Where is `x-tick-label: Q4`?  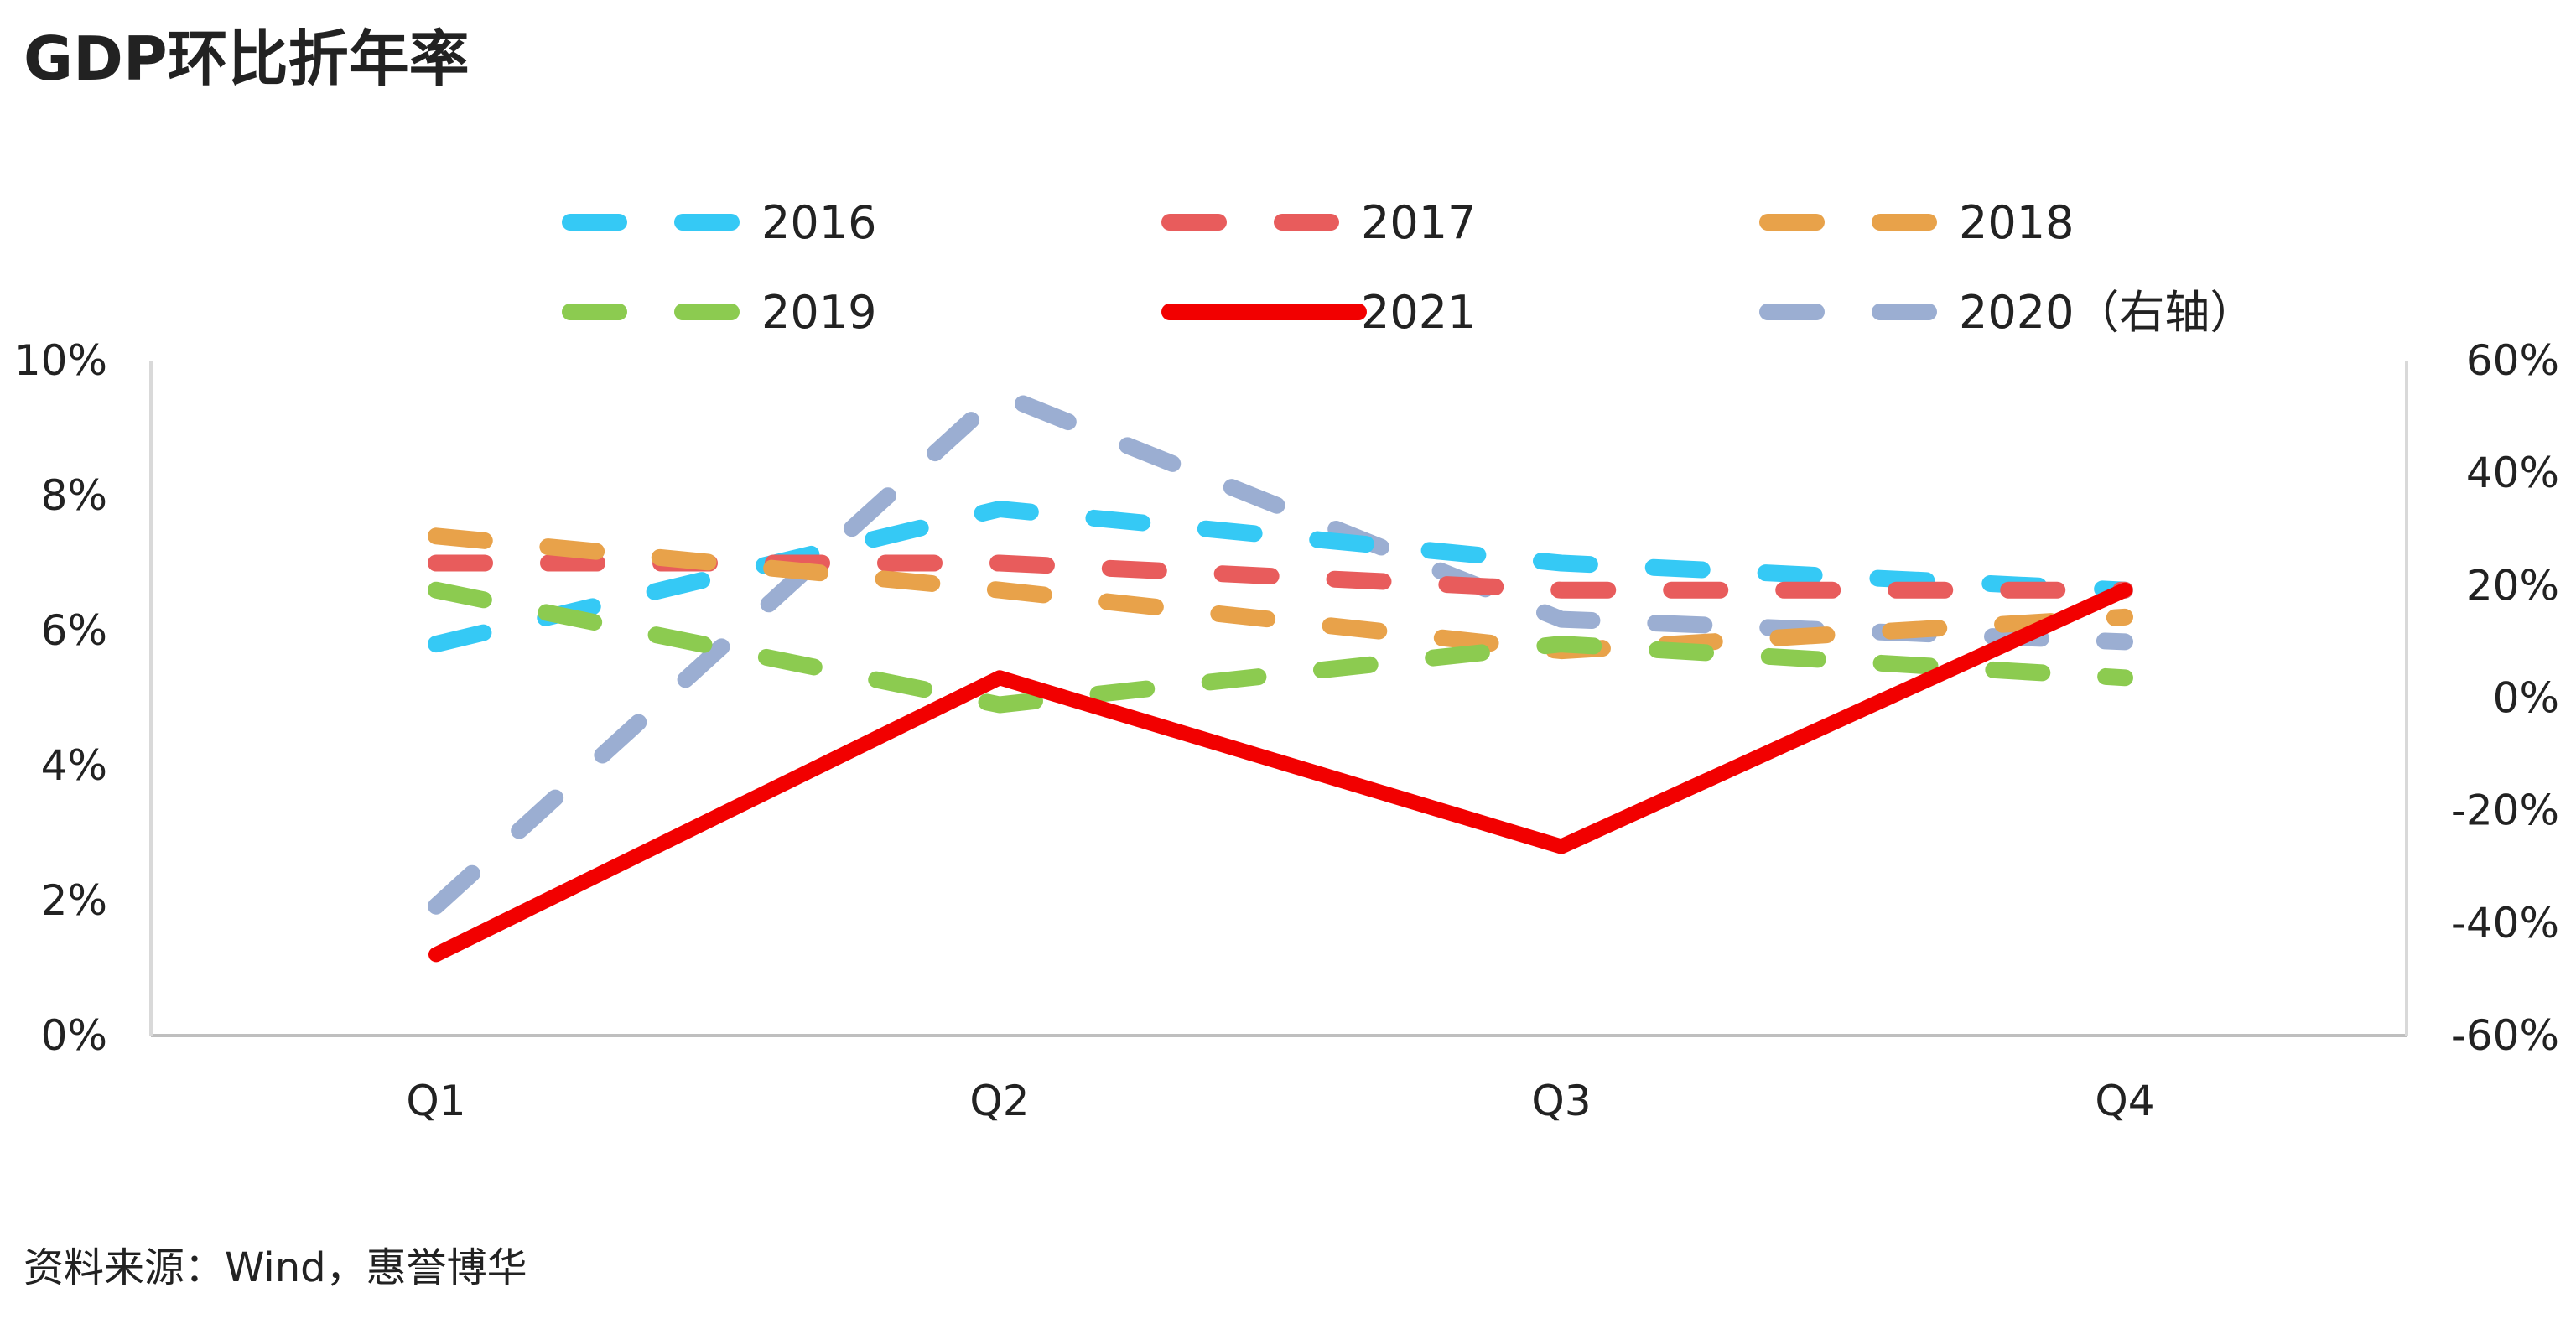
x-tick-label: Q4 is located at coordinates (2124, 1101).